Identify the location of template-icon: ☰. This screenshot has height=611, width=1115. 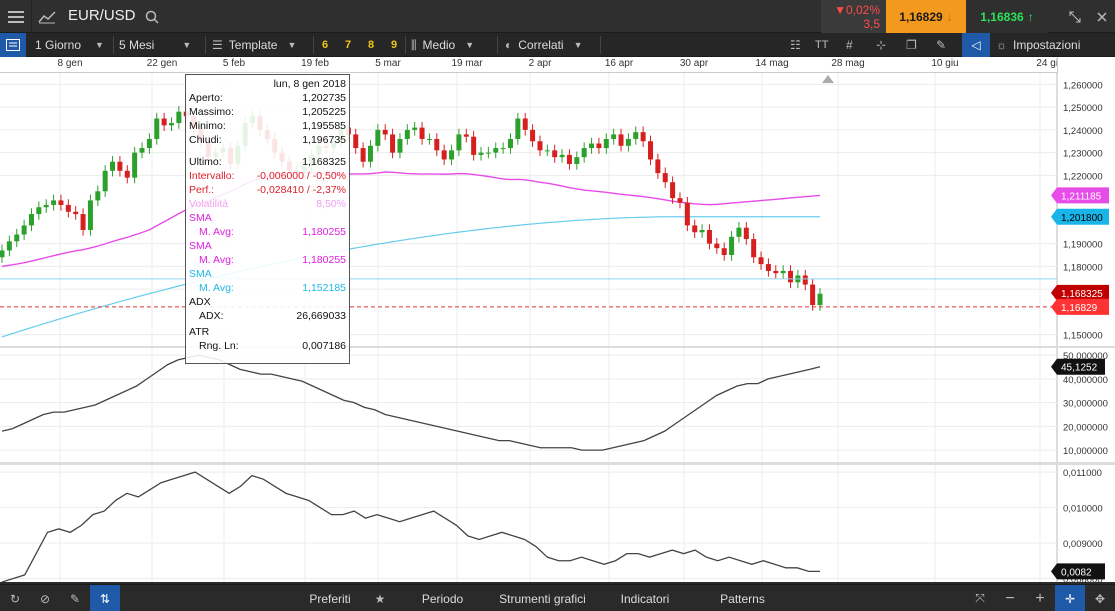
(217, 45).